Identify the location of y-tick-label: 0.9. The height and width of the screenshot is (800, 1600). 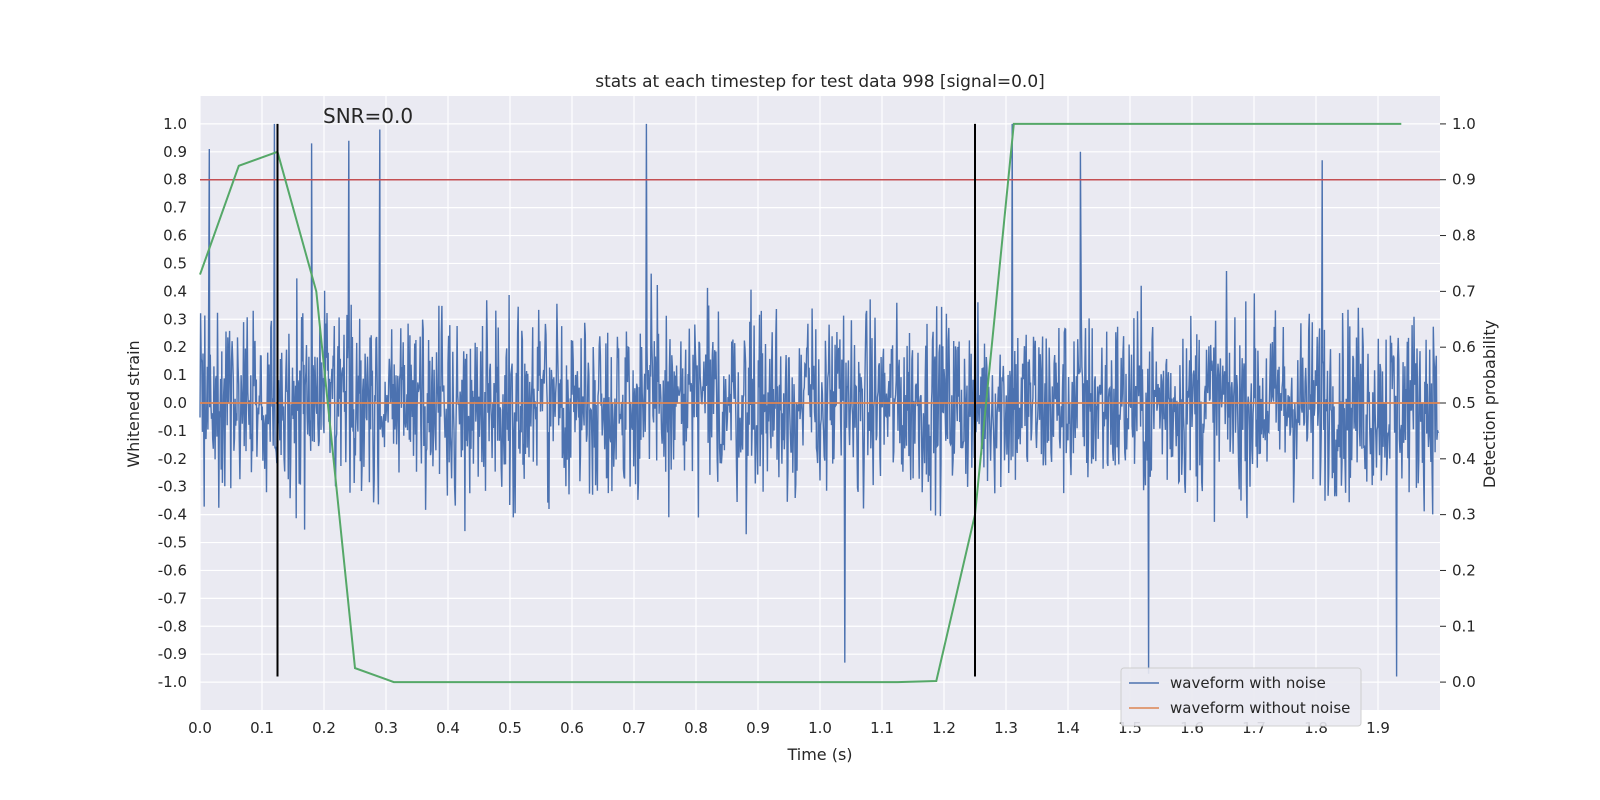
(175, 152).